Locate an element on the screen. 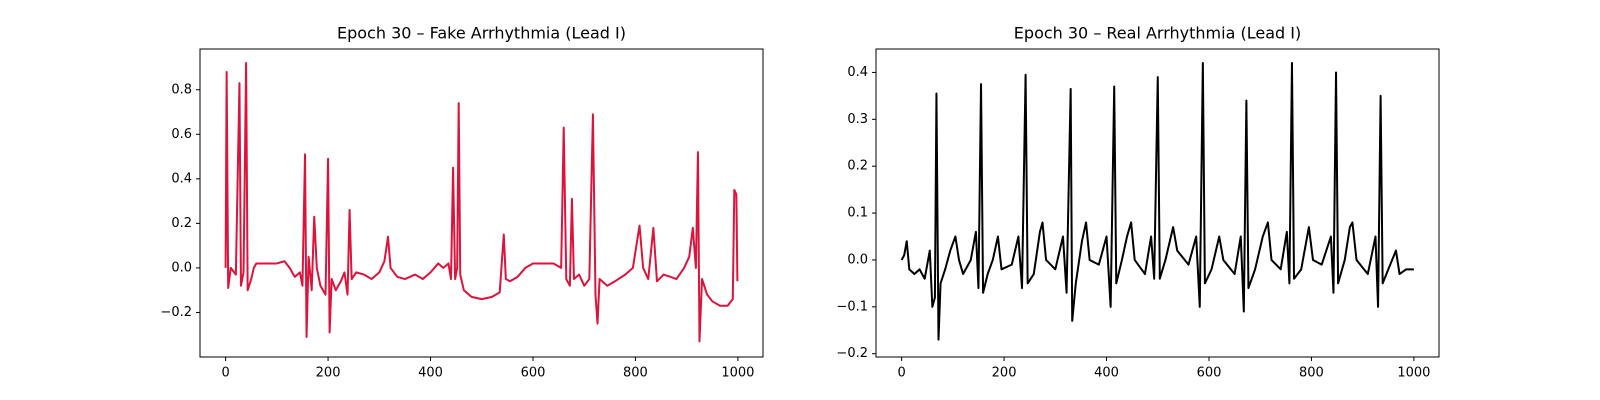 This screenshot has width=1600, height=400. chart-title: Epoch 30 – Real Arrhythmia (Lead I) is located at coordinates (1157, 33).